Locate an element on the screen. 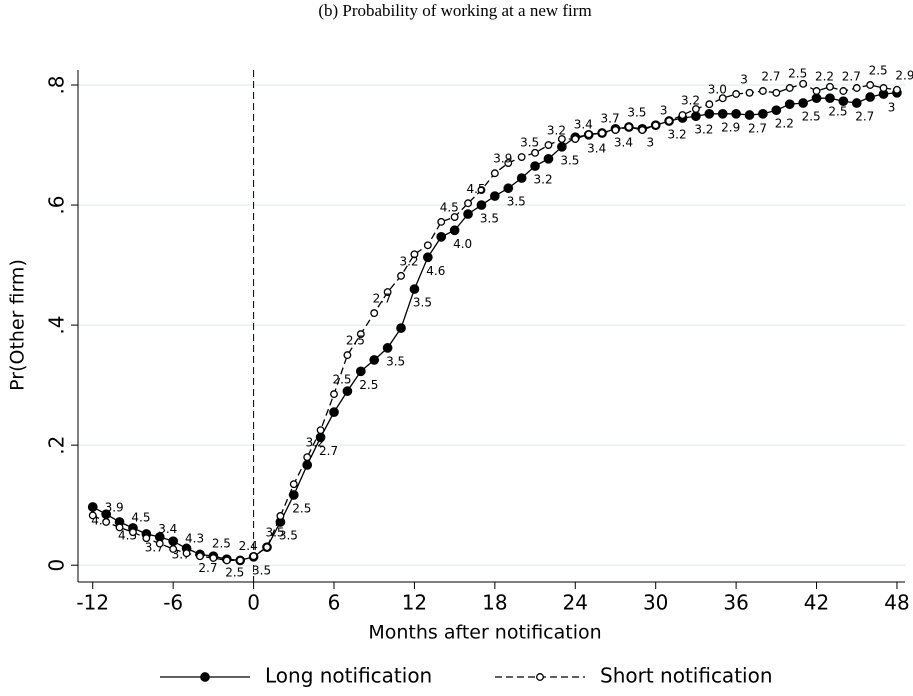 This screenshot has width=913, height=696. x-tick-label: 0 is located at coordinates (253, 603).